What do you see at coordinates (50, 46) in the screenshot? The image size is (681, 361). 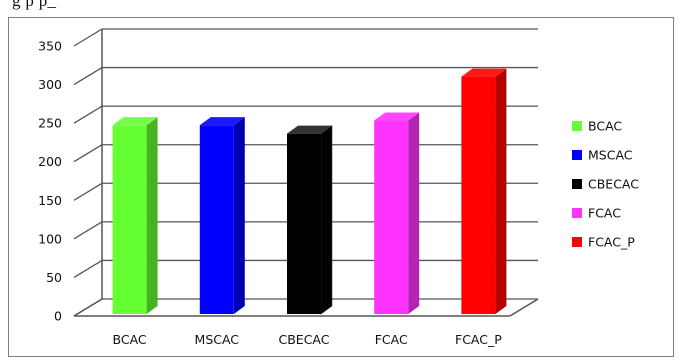 I see `y-tick-label: 350` at bounding box center [50, 46].